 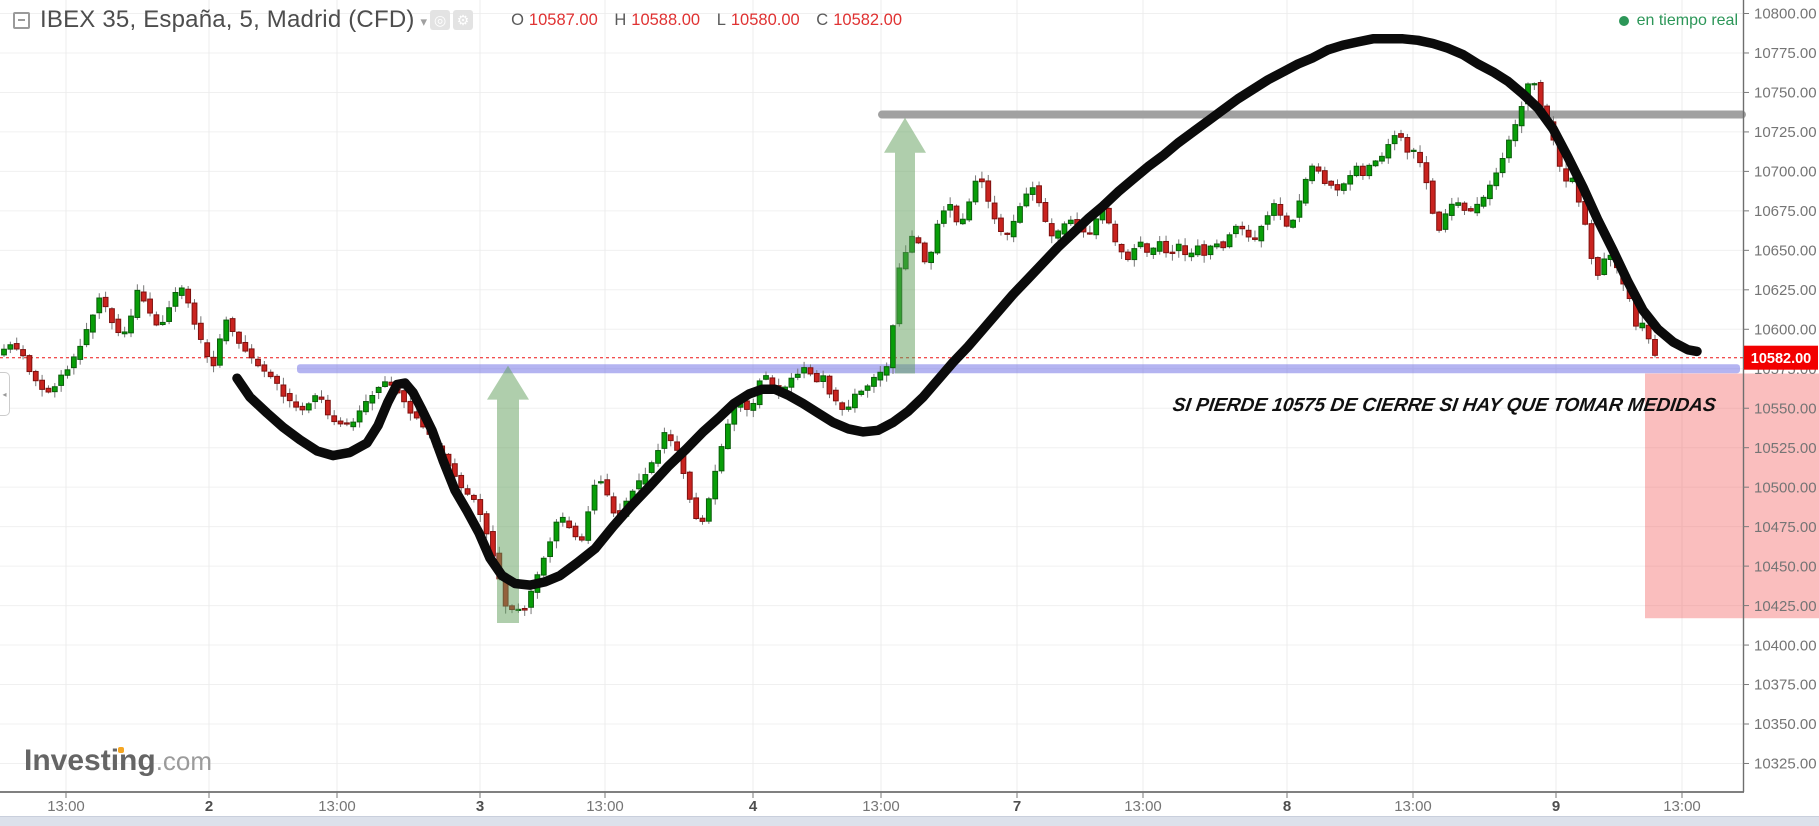 I want to click on svg-text: 10650.00, so click(x=1785, y=251).